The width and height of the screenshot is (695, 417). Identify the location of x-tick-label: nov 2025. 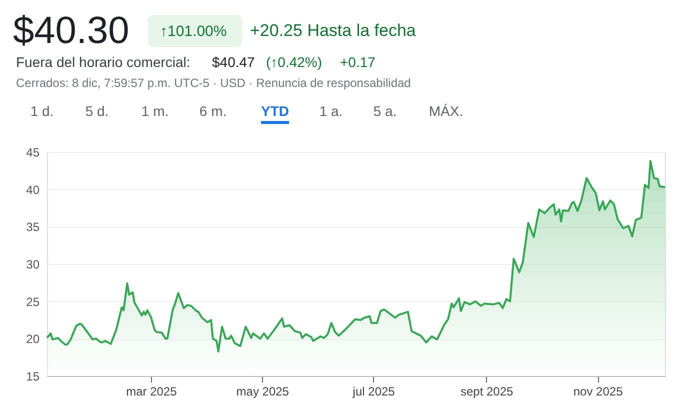
(598, 391).